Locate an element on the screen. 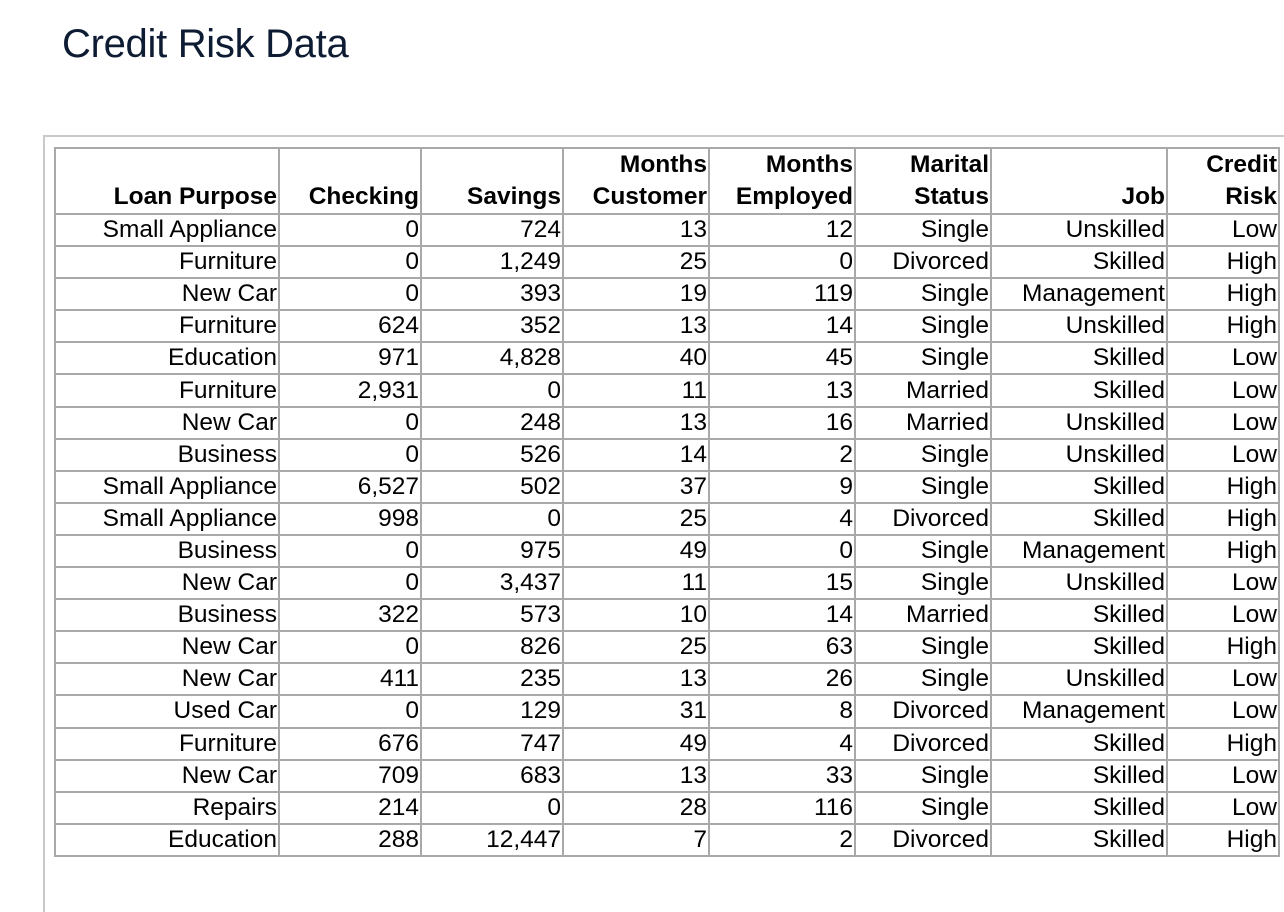 The width and height of the screenshot is (1284, 912). cell-checking: 411 is located at coordinates (350, 679).